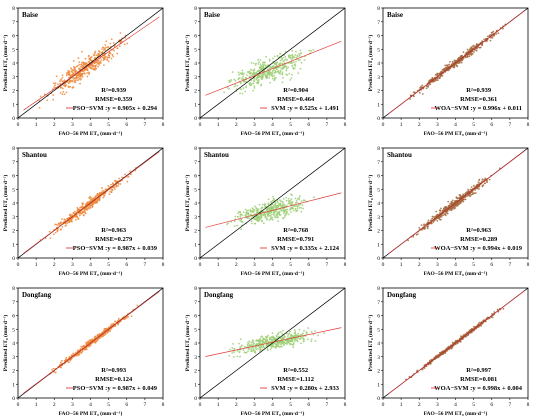  What do you see at coordinates (114, 230) in the screenshot?
I see `r2-label: R²=0.963` at bounding box center [114, 230].